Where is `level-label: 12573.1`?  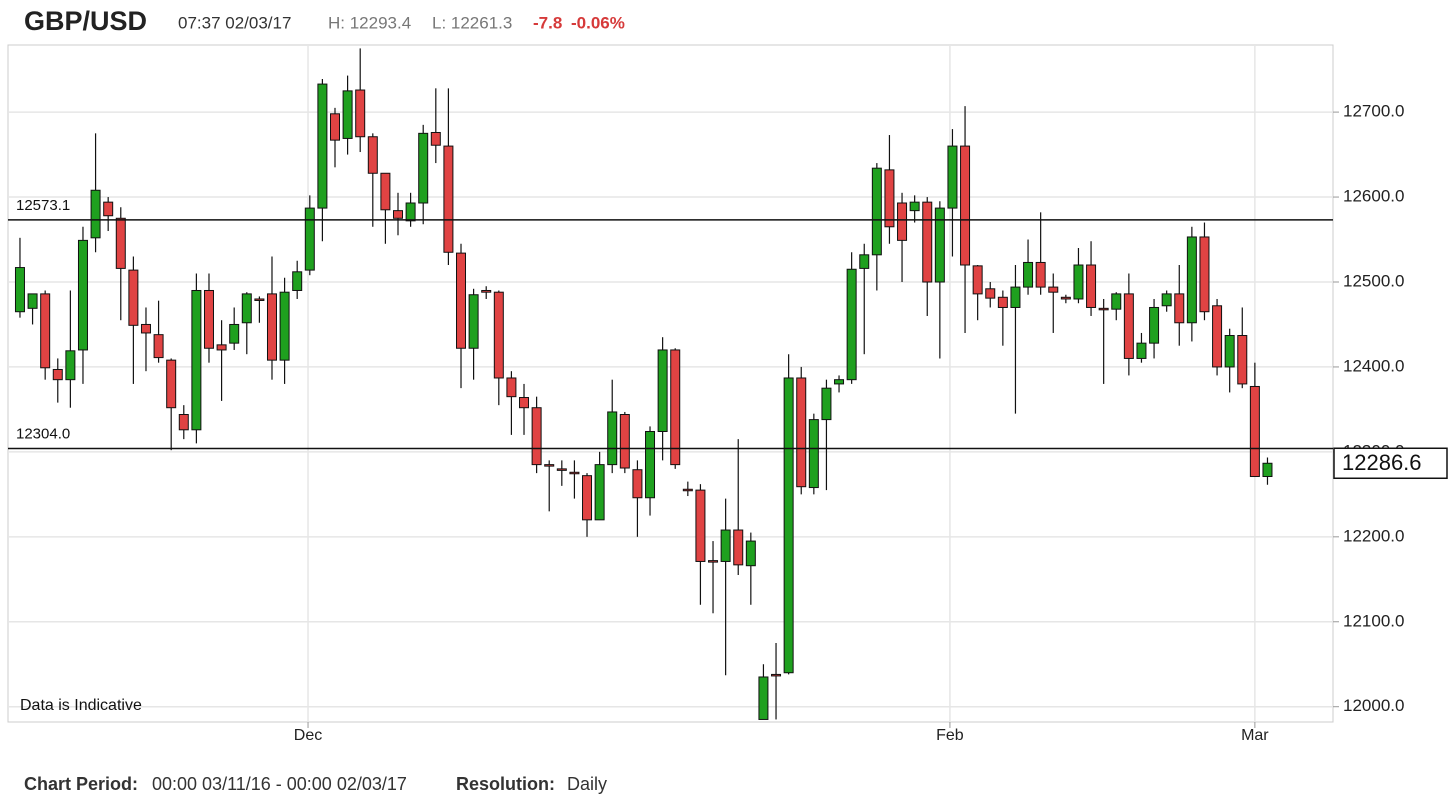 level-label: 12573.1 is located at coordinates (43, 205).